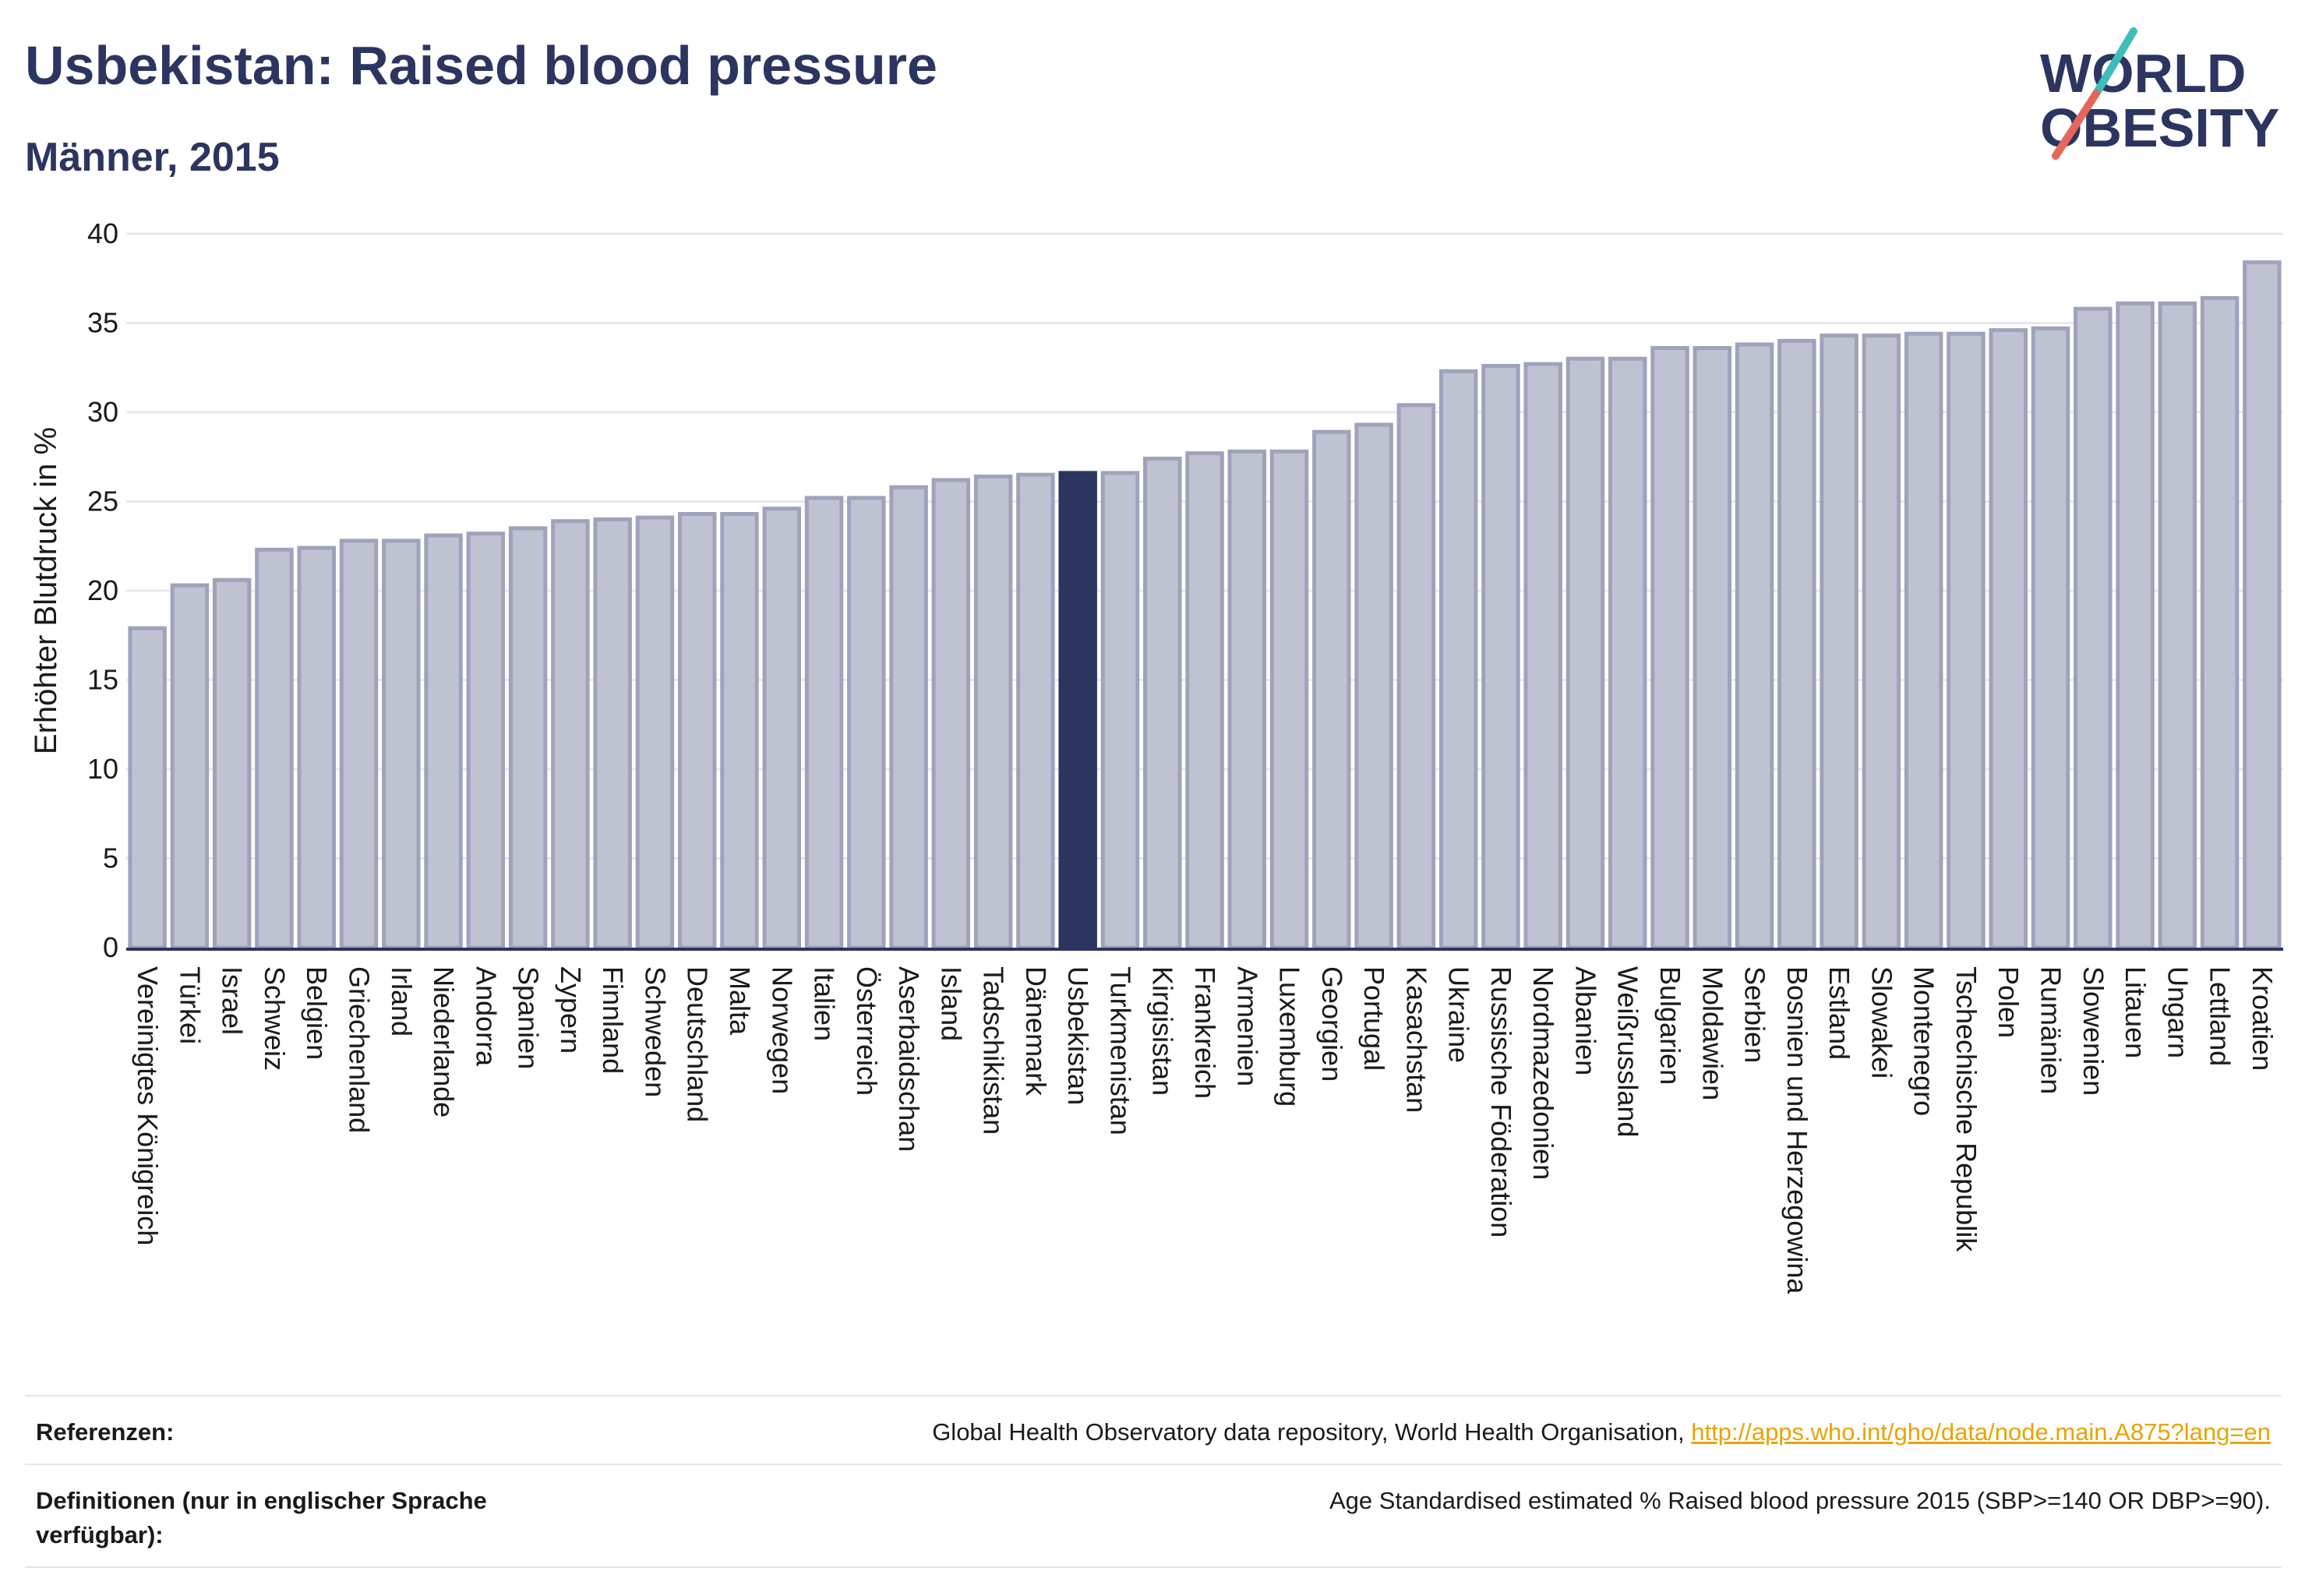 The image size is (2305, 1596). Describe the element at coordinates (1332, 1024) in the screenshot. I see `x-tick-label: Georgien` at that location.